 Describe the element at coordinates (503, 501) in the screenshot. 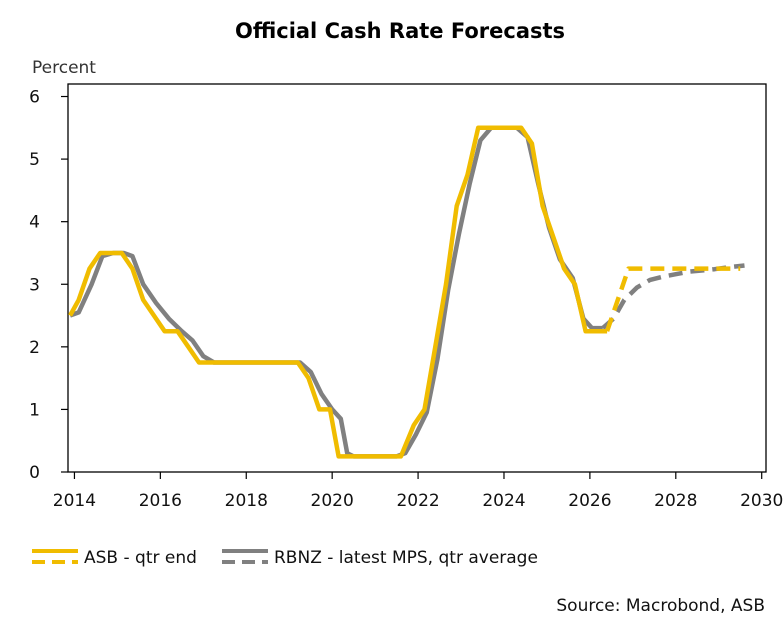

I see `x-tick-label: 2024` at that location.